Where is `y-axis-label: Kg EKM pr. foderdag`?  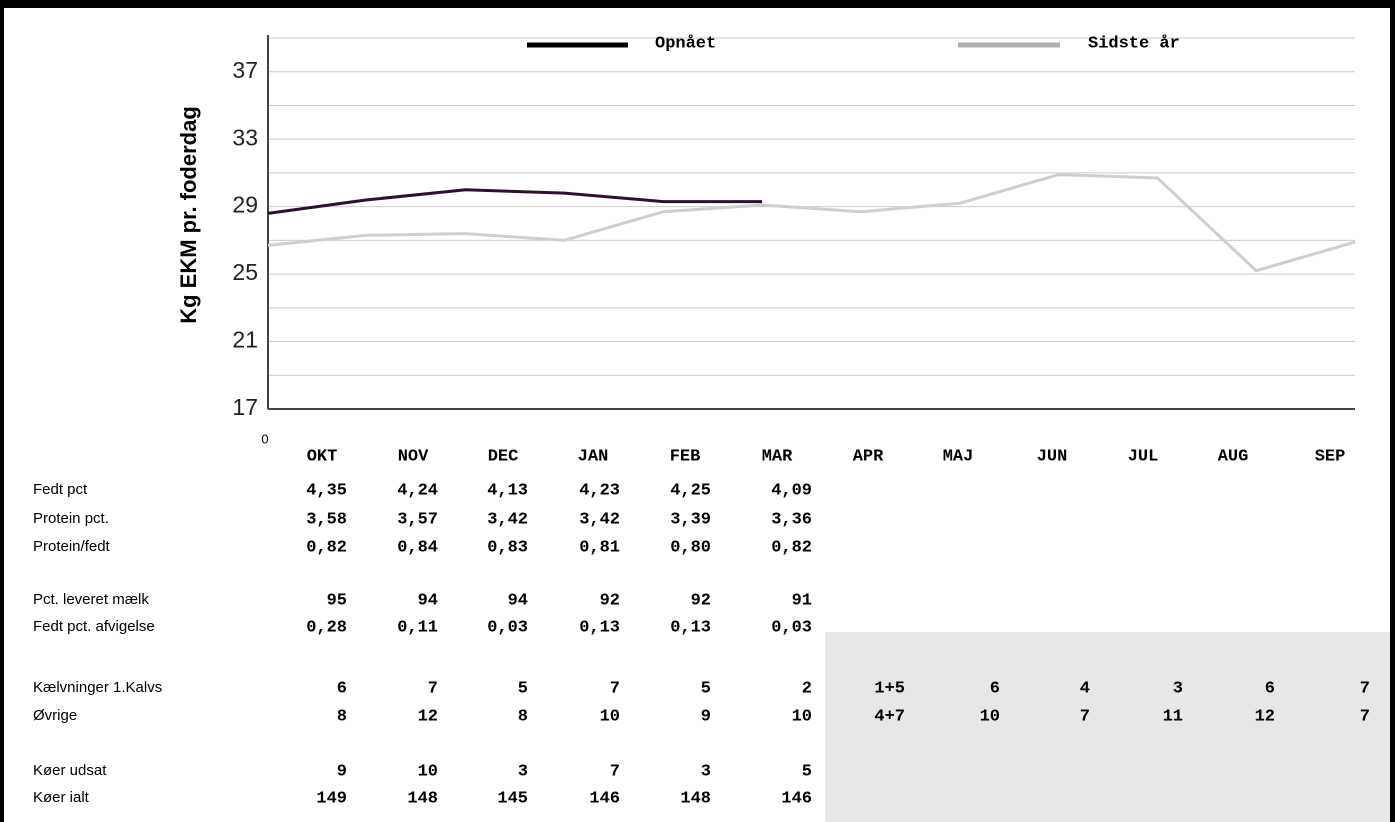 y-axis-label: Kg EKM pr. foderdag is located at coordinates (188, 215).